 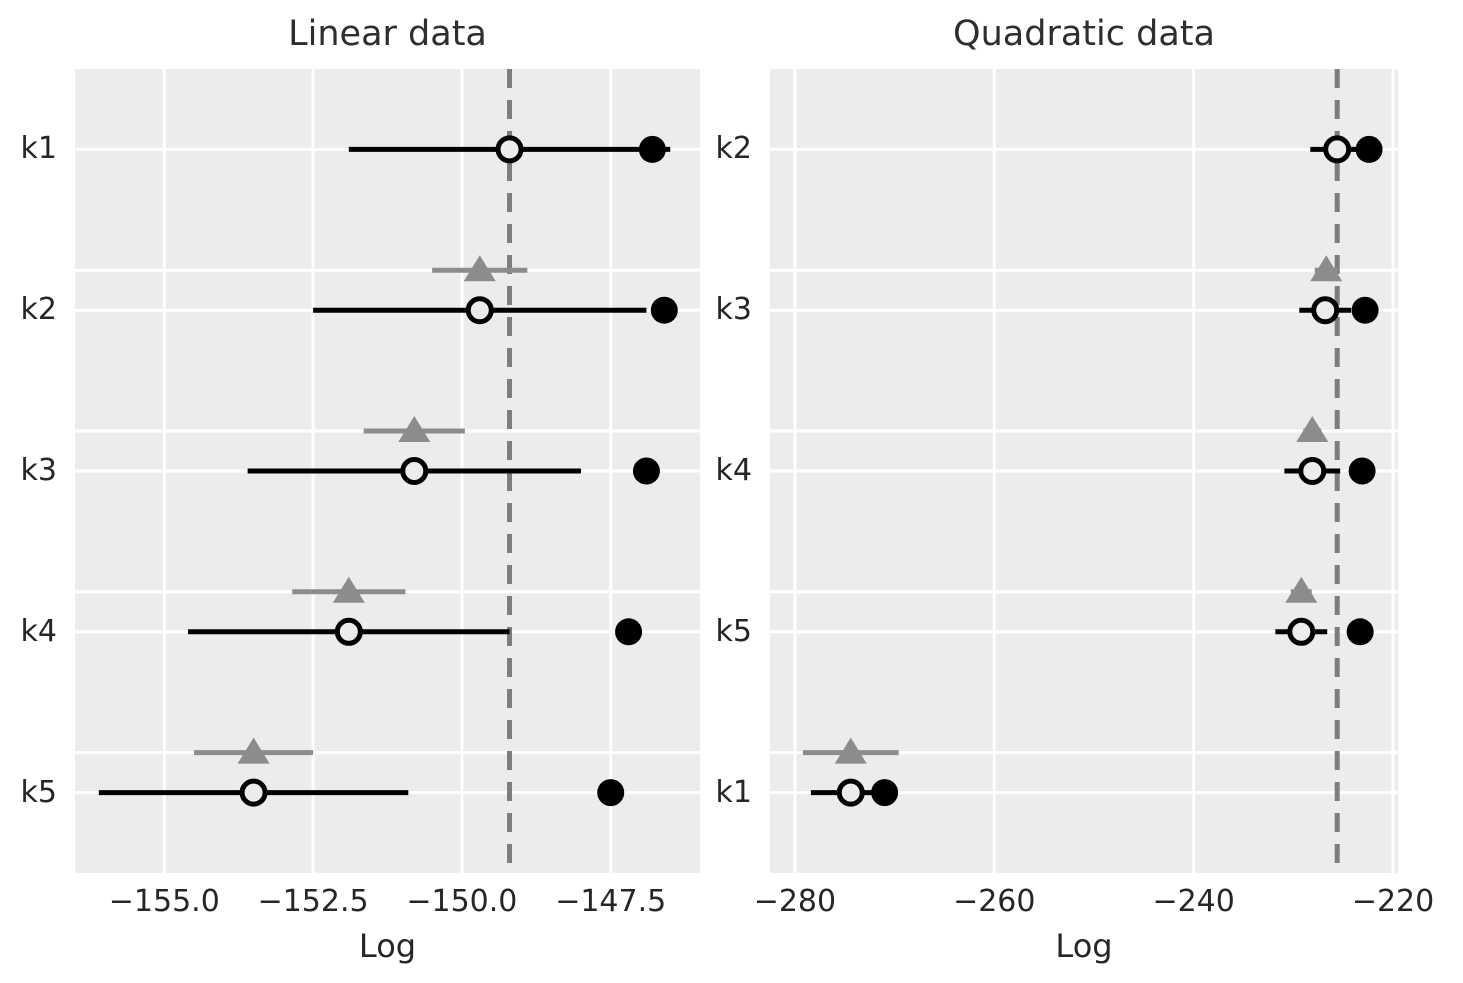 What do you see at coordinates (733, 792) in the screenshot?
I see `right-ytick-label-k1: k1` at bounding box center [733, 792].